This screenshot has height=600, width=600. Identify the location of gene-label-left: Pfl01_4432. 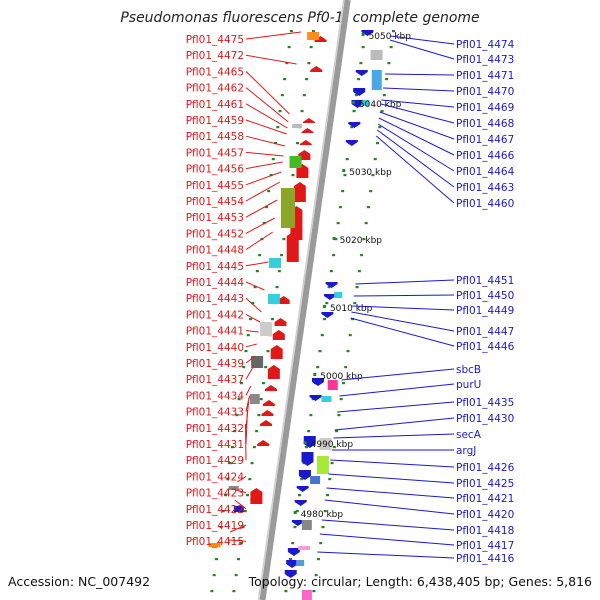
(215, 429).